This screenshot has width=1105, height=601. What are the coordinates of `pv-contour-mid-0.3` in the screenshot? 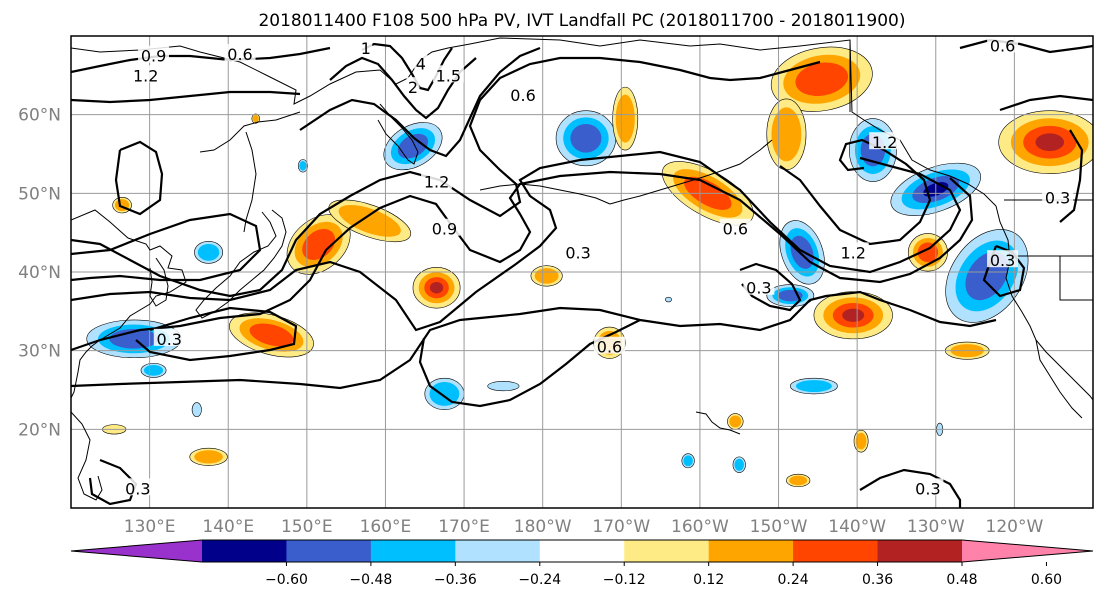 It's located at (770, 287).